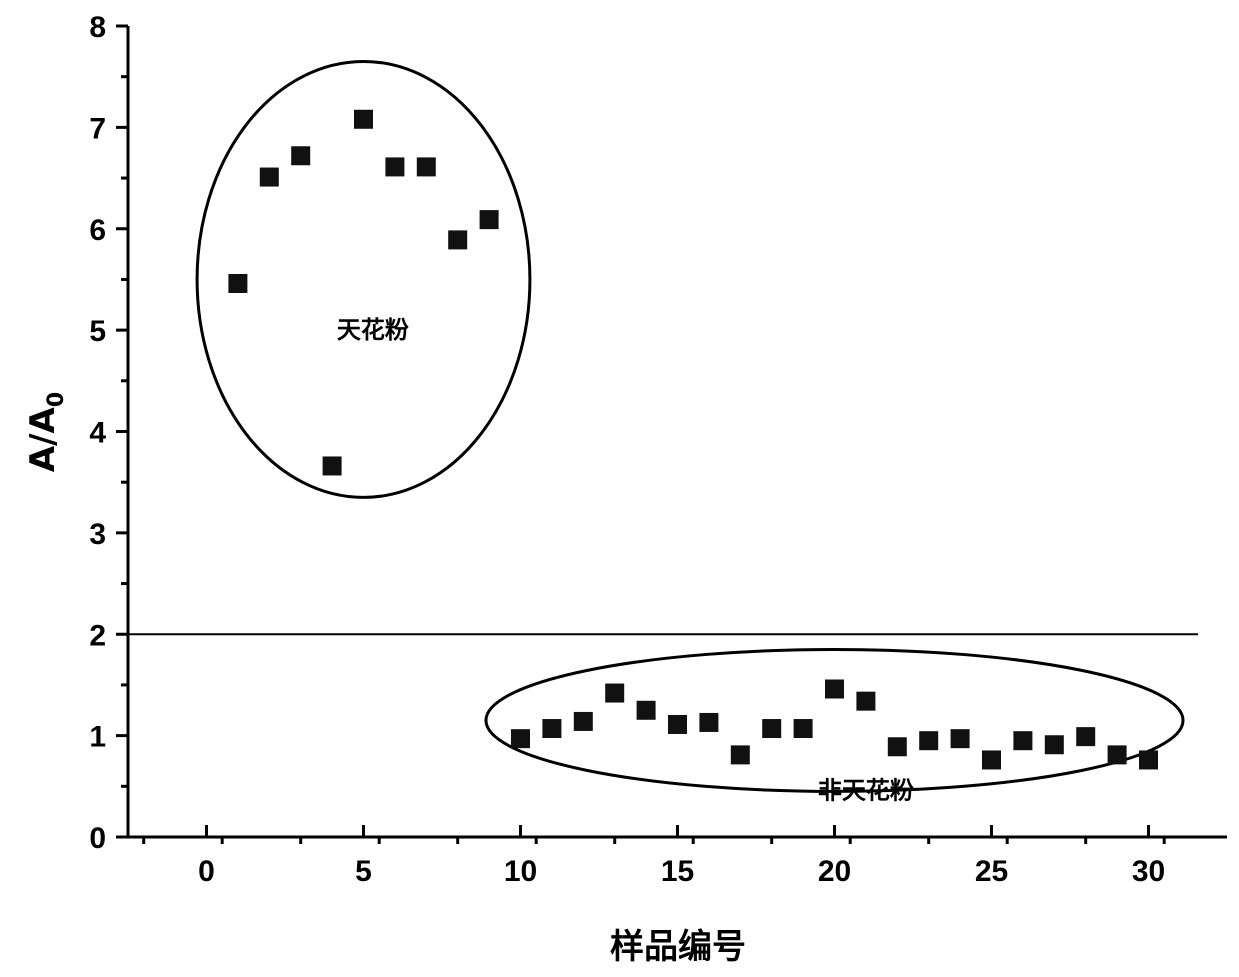 This screenshot has height=977, width=1239. Describe the element at coordinates (678, 947) in the screenshot. I see `x-axis-title: 样品编号` at that location.